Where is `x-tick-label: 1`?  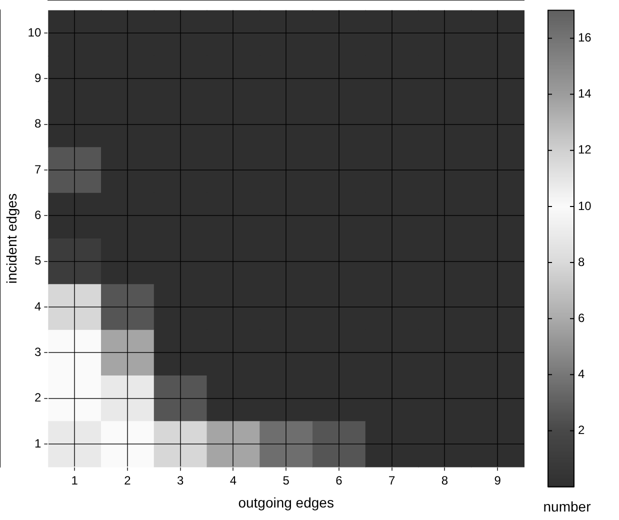
x-tick-label: 1 is located at coordinates (74, 480).